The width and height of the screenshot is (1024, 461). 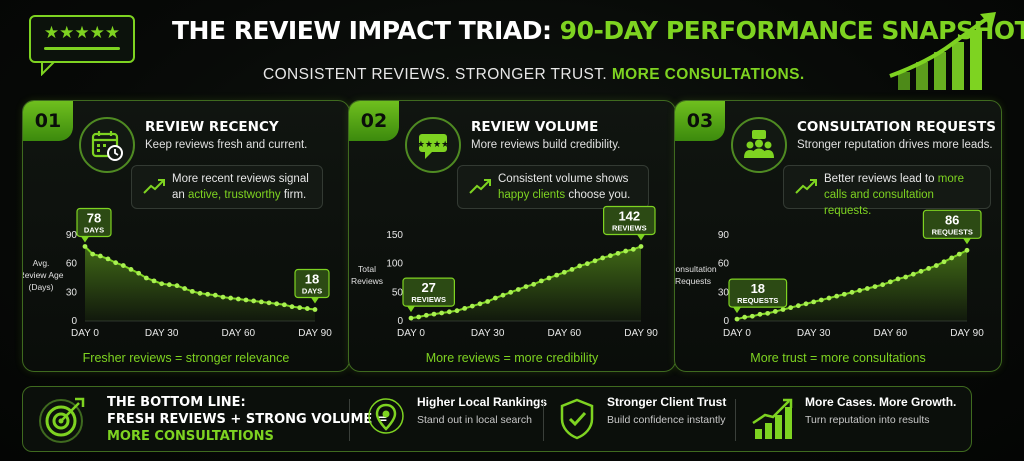 I want to click on bottom-line-heading: THE BOTTOM LINE:, so click(x=176, y=402).